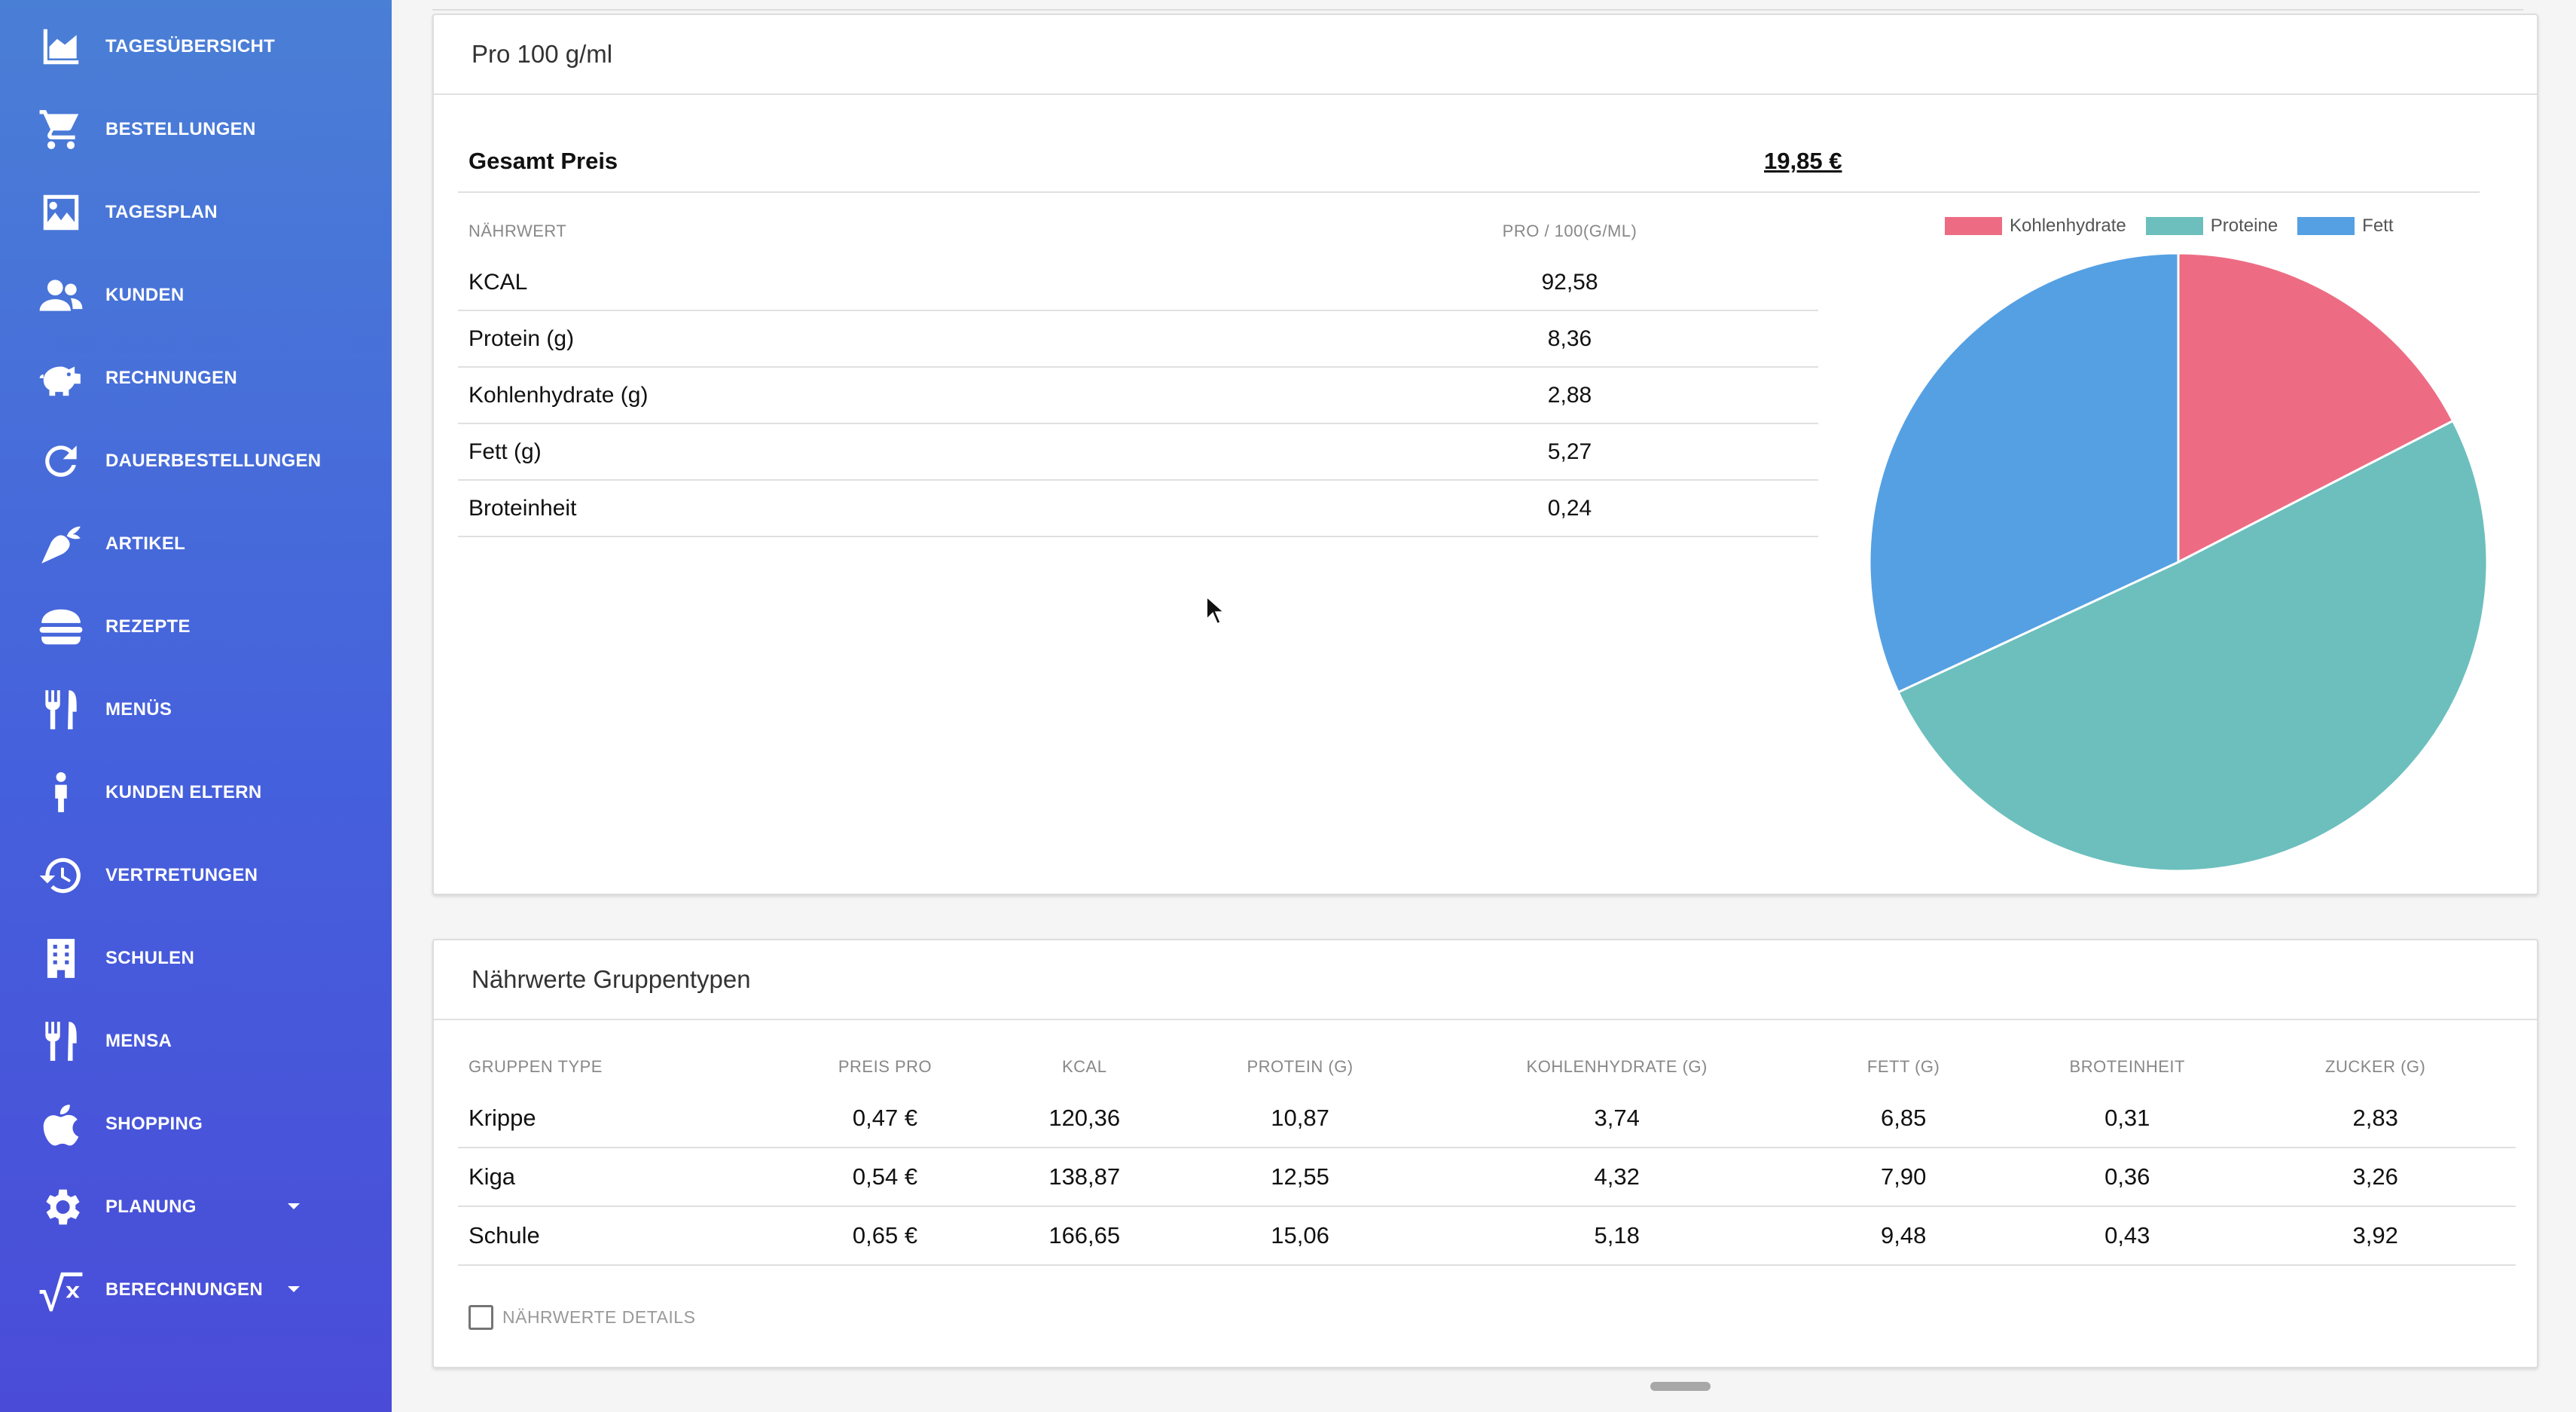  Describe the element at coordinates (1904, 1235) in the screenshot. I see `table-cell: 9,48` at that location.